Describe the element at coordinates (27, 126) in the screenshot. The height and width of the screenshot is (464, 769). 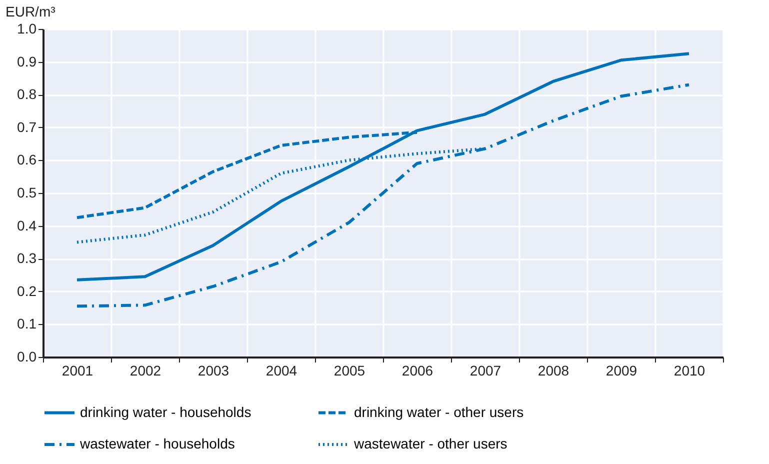
I see `y-tick-label: 0.7` at that location.